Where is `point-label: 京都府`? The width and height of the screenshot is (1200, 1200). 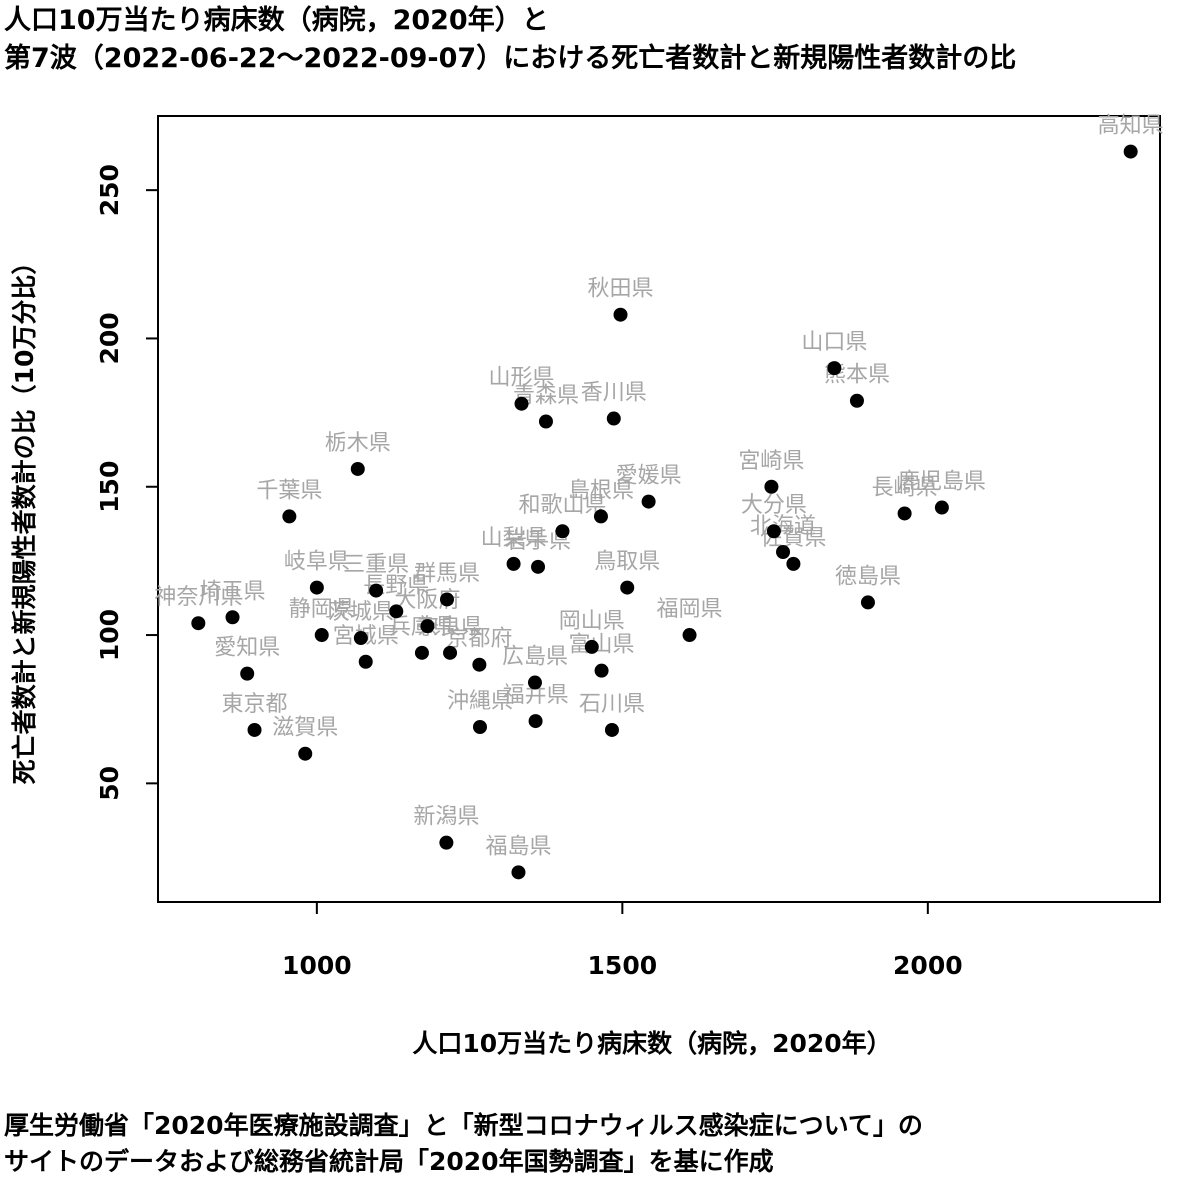 point-label: 京都府 is located at coordinates (479, 639).